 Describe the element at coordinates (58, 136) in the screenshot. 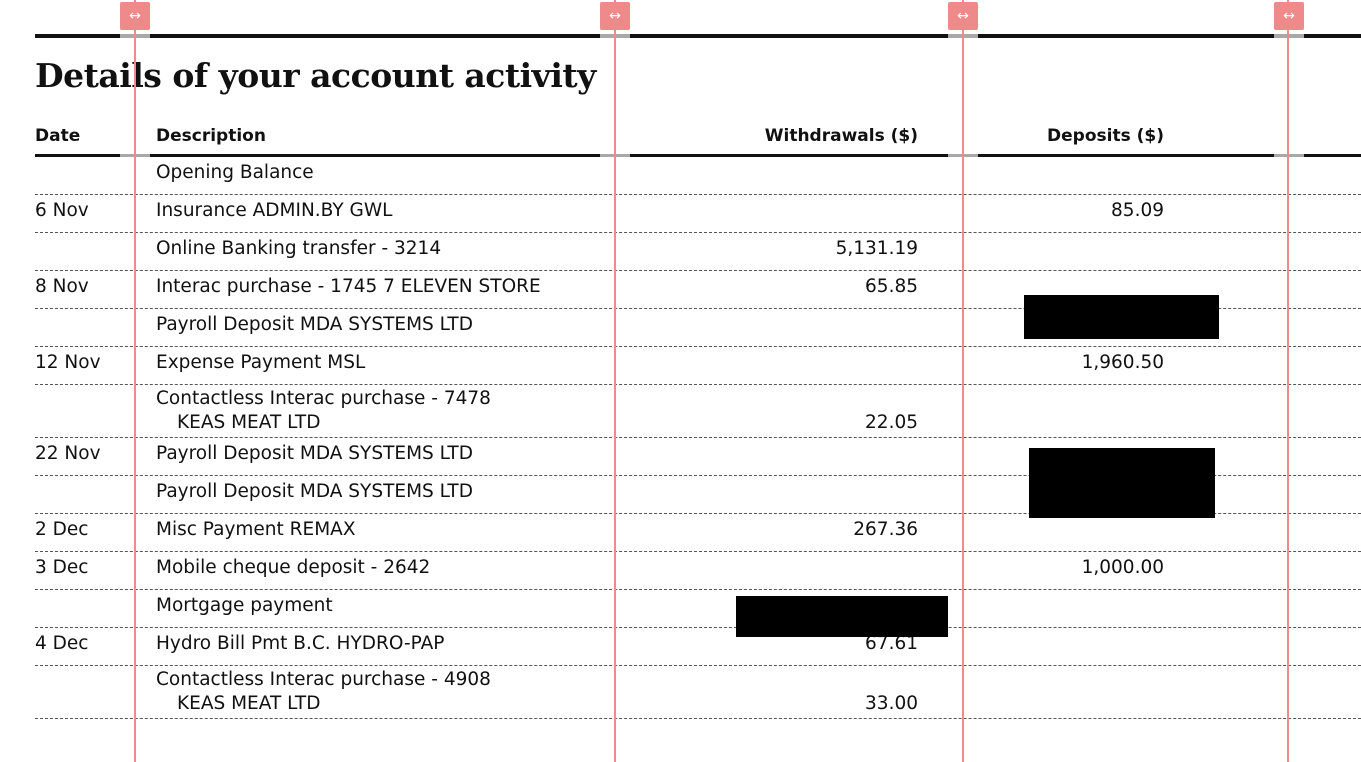

I see `column-header-date: Date` at that location.